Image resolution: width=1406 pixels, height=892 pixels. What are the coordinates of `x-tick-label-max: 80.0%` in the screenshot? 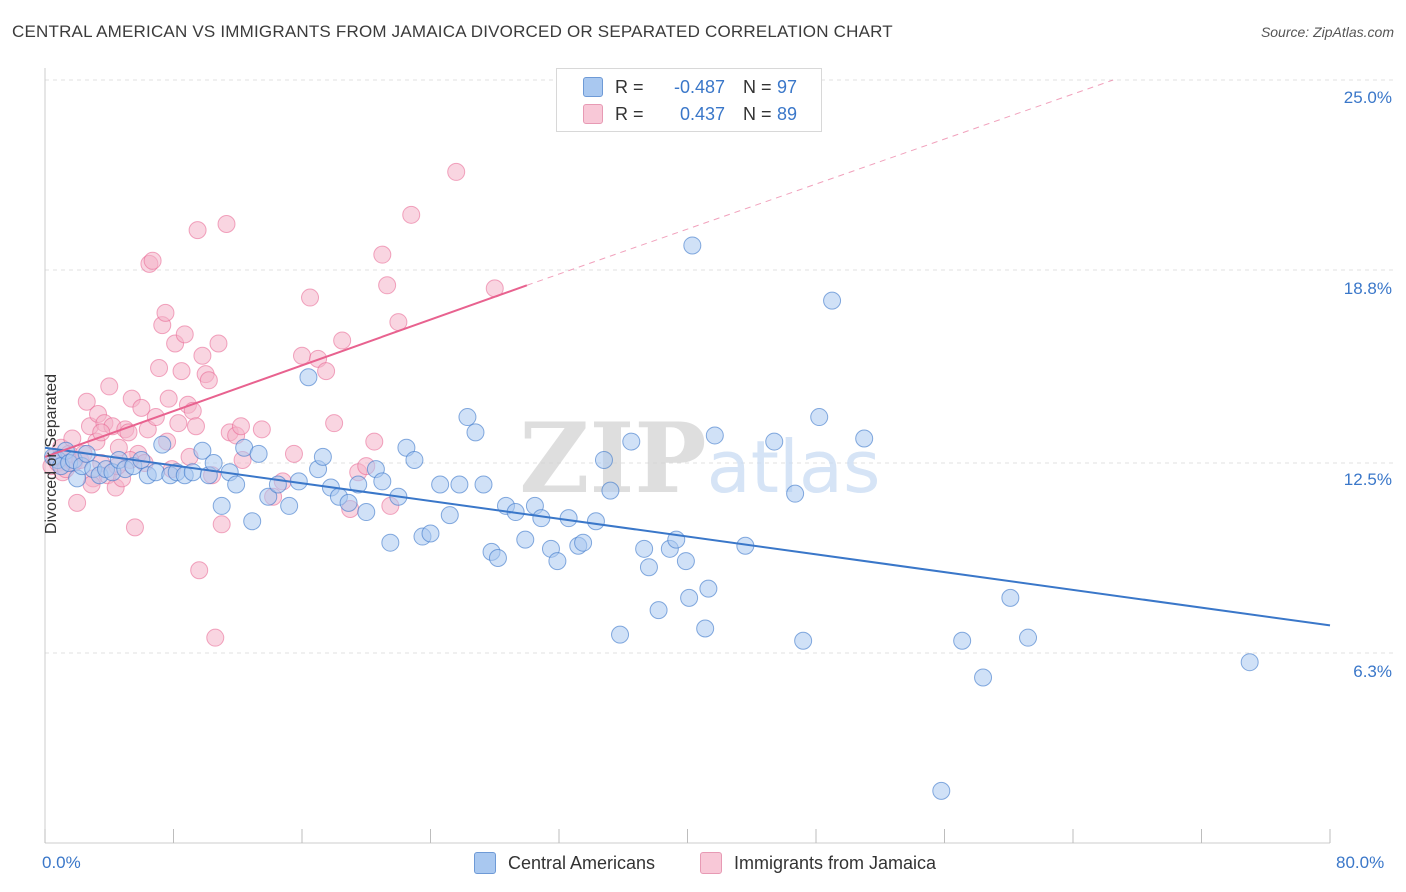 It's located at (1360, 862).